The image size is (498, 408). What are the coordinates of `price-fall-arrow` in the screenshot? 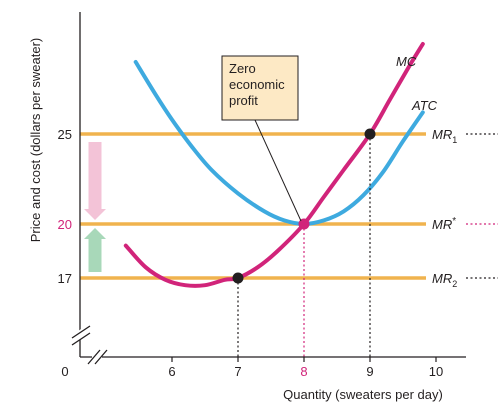 It's located at (95, 181).